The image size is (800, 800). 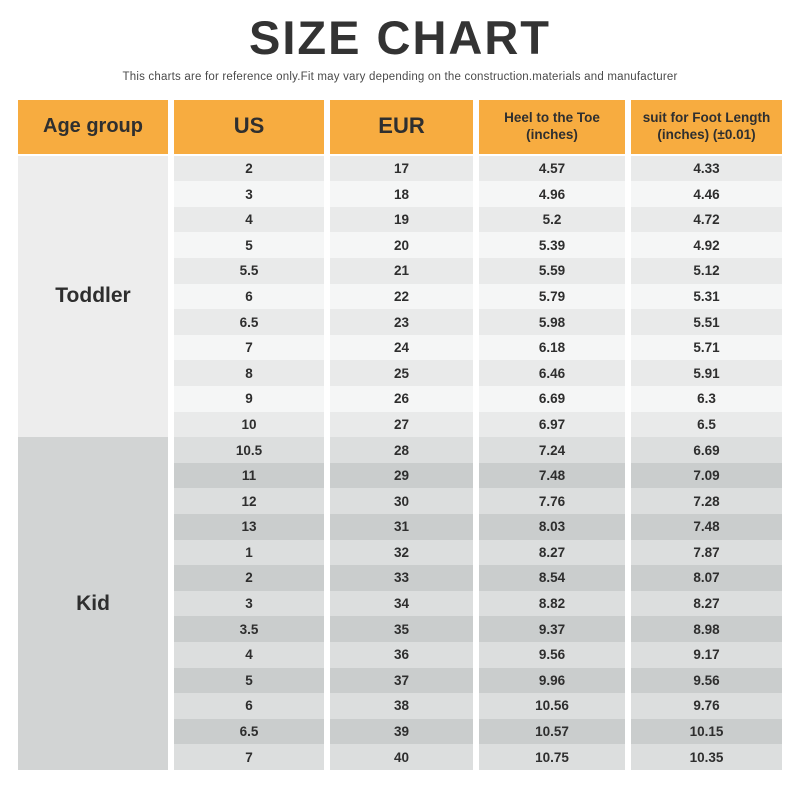 I want to click on table-cell: 9.17, so click(x=706, y=655).